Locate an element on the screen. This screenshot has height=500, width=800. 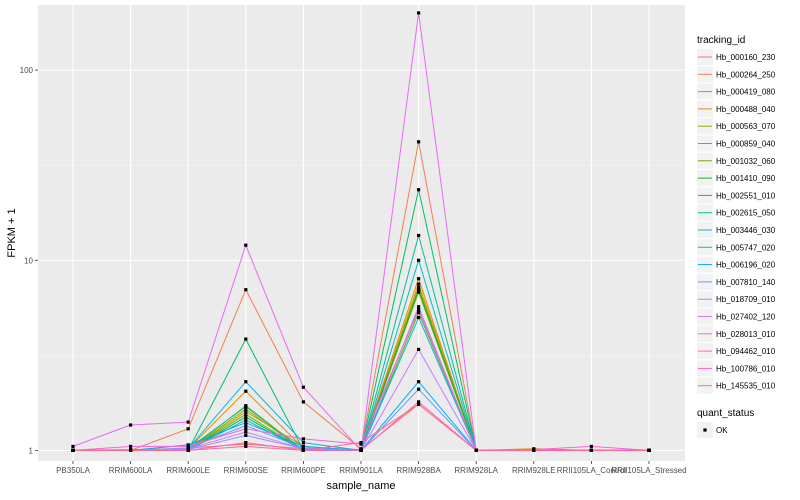
legend-item: Hb_028013_010 is located at coordinates (736, 333).